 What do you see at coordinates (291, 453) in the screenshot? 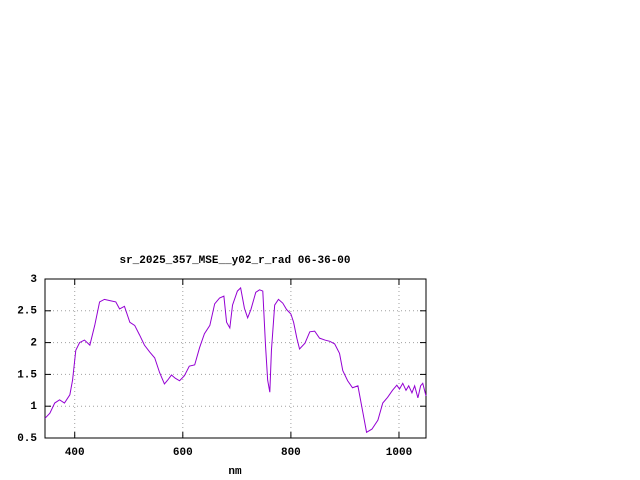
I see `x-tick-label: 800` at bounding box center [291, 453].